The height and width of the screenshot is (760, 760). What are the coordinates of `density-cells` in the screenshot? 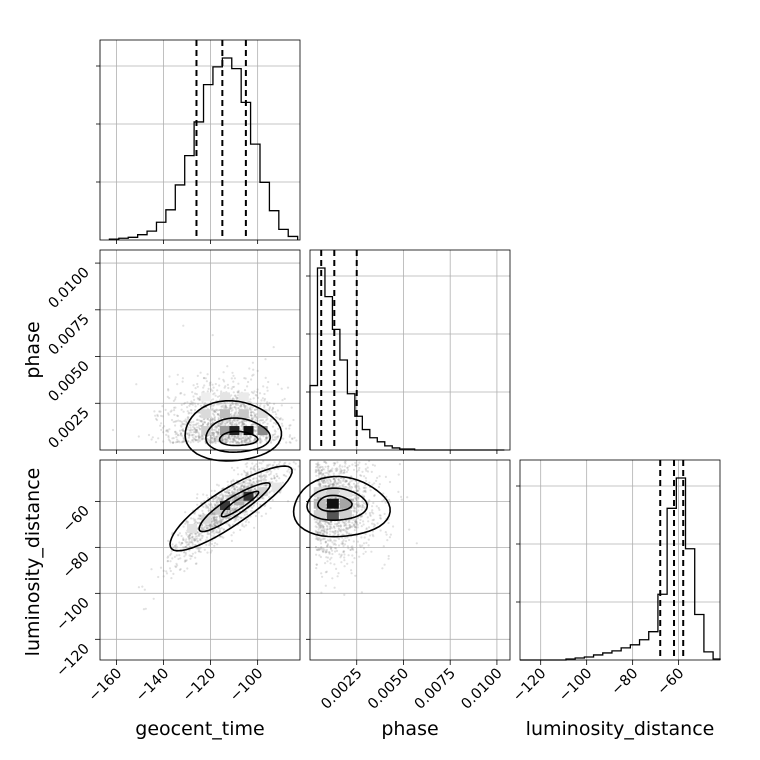 It's located at (332, 504).